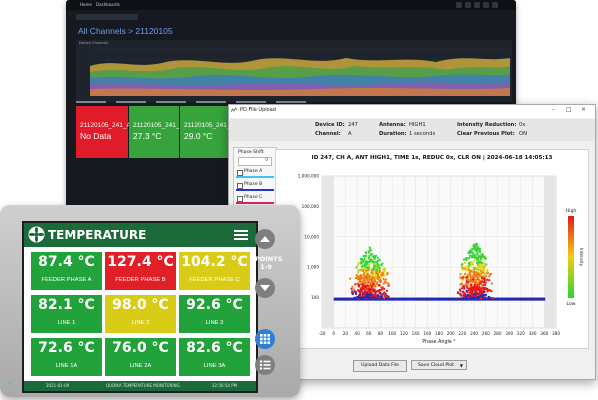 This screenshot has height=400, width=598. Describe the element at coordinates (140, 357) in the screenshot. I see `temperature-cell: 76.0 °C LINE 2A` at that location.